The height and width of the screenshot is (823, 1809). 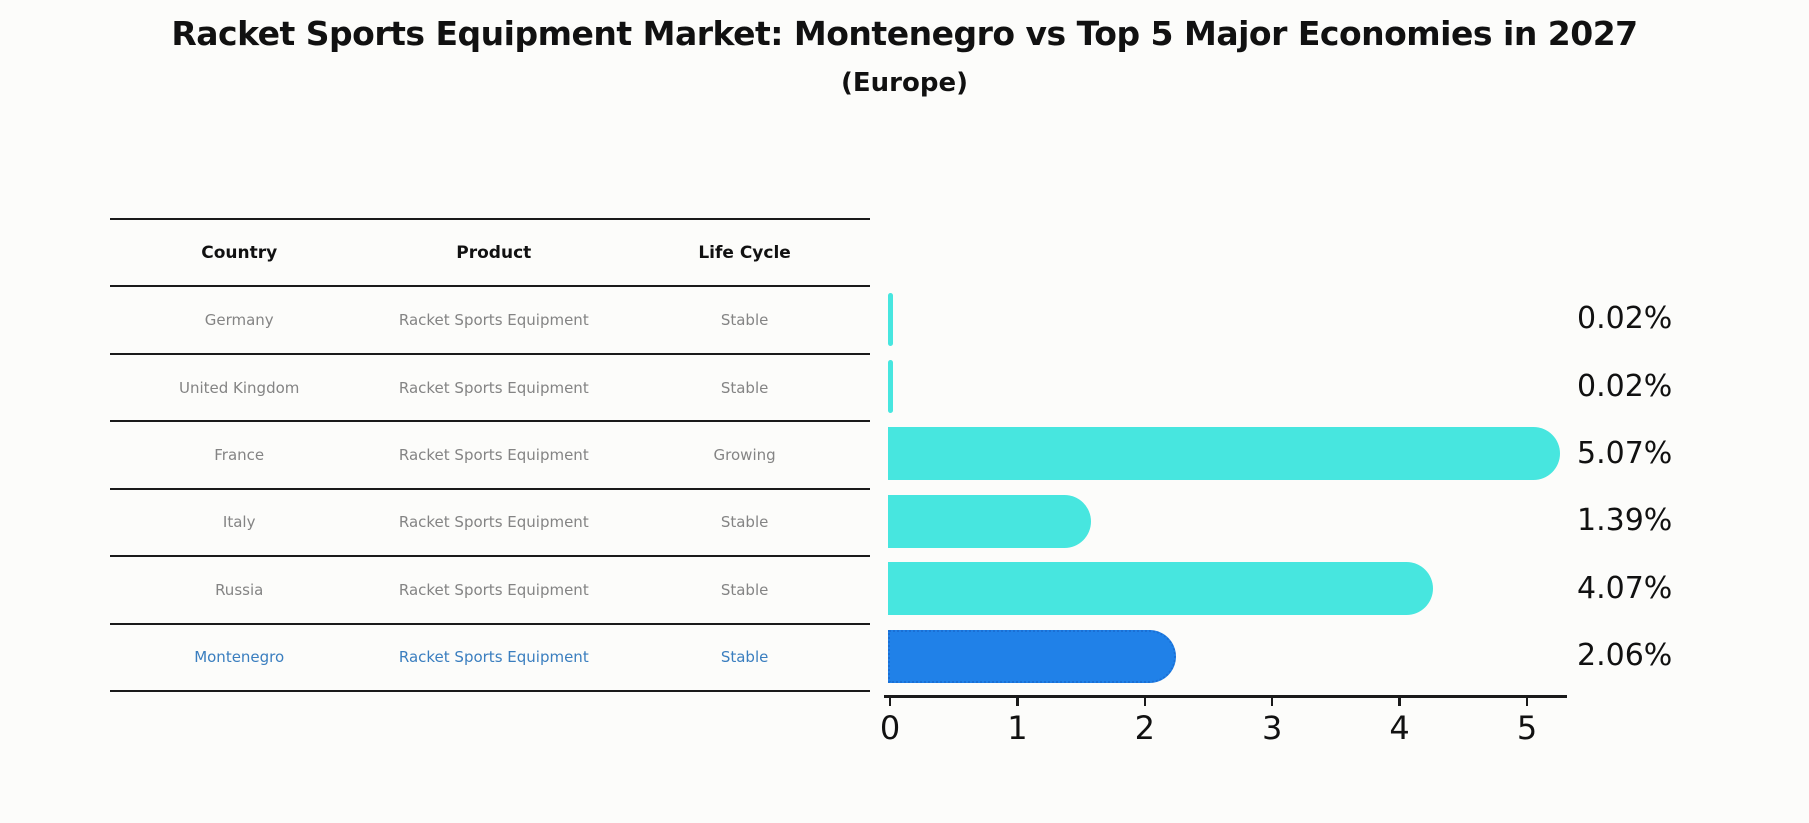 I want to click on x-axis-tick-label: 5, so click(x=1527, y=728).